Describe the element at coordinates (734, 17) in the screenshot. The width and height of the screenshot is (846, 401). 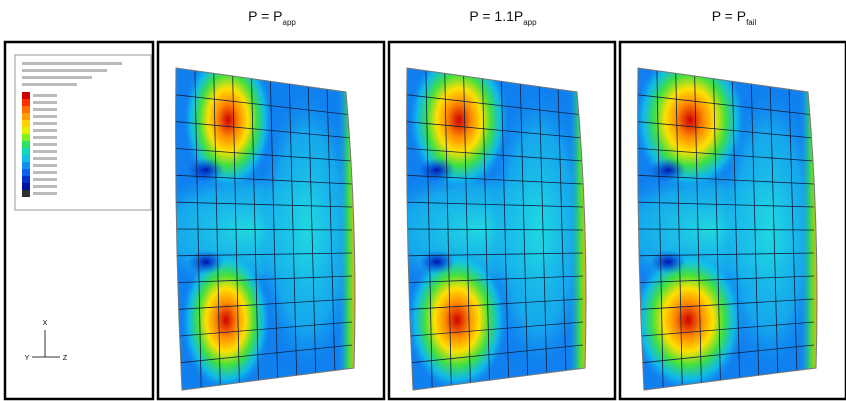
I see `panel-title: P = Pfail` at that location.